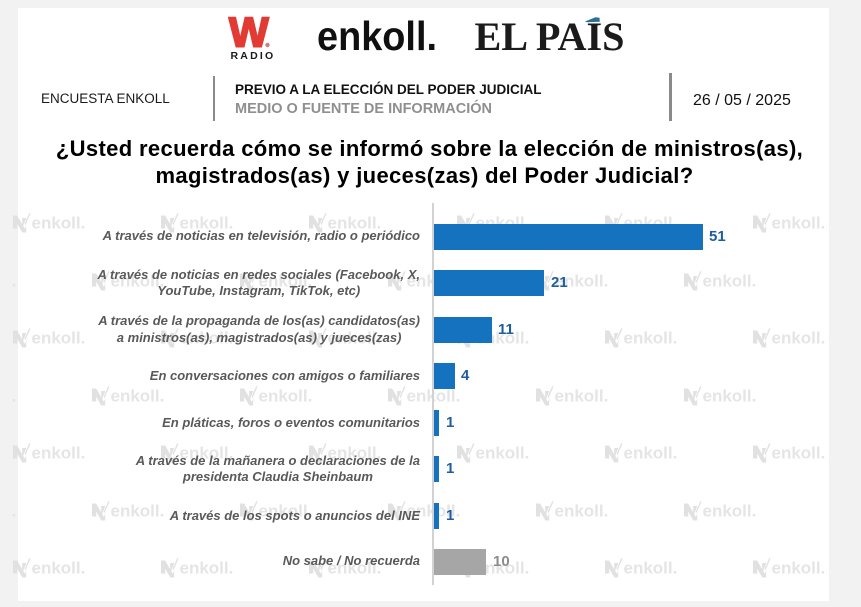  I want to click on svg-text: enkoll., so click(377, 36).